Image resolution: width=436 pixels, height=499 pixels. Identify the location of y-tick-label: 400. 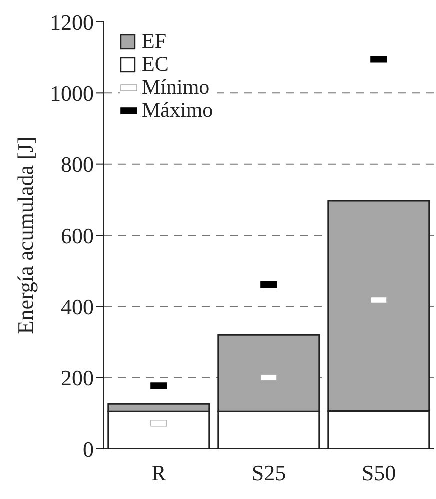
(77, 307).